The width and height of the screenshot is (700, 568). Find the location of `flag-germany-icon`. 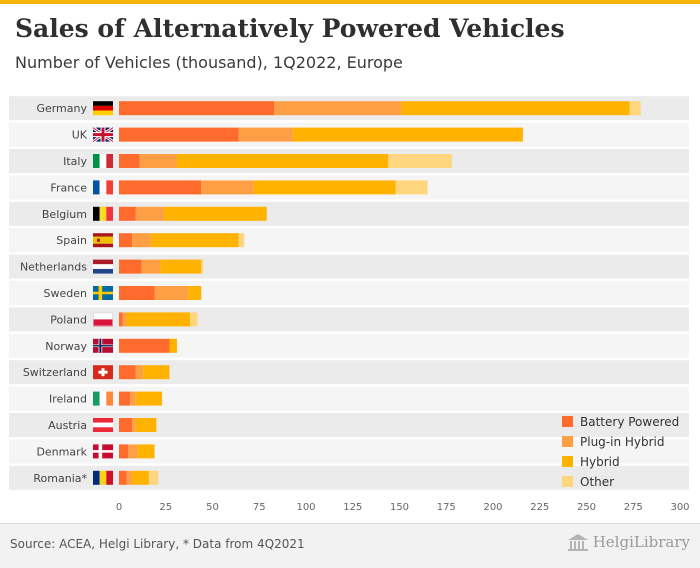

flag-germany-icon is located at coordinates (103, 108).